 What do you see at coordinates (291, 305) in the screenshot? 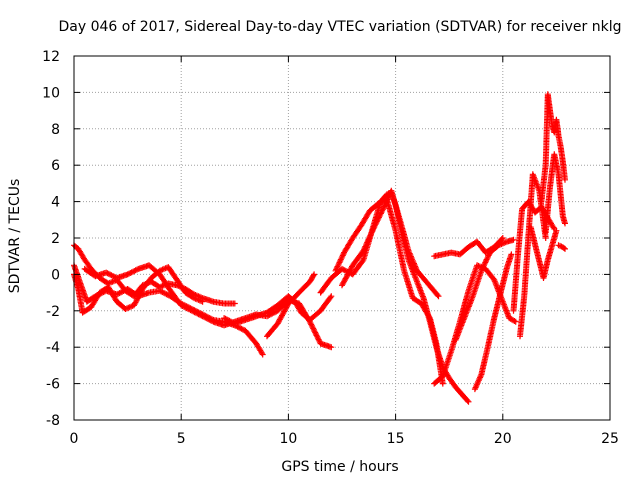
I see `series-sat-f` at bounding box center [291, 305].